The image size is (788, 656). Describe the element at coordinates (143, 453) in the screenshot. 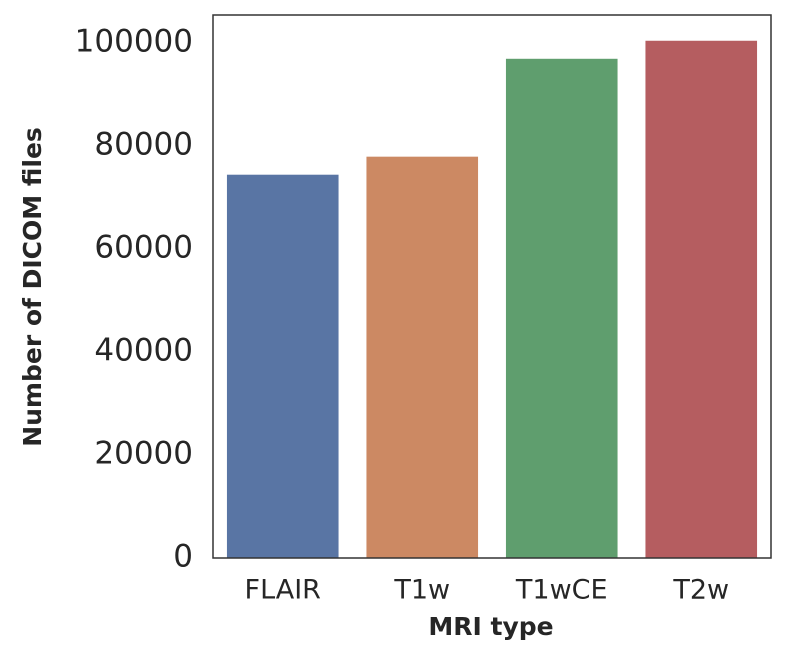

I see `y-tick-label: 20000` at that location.